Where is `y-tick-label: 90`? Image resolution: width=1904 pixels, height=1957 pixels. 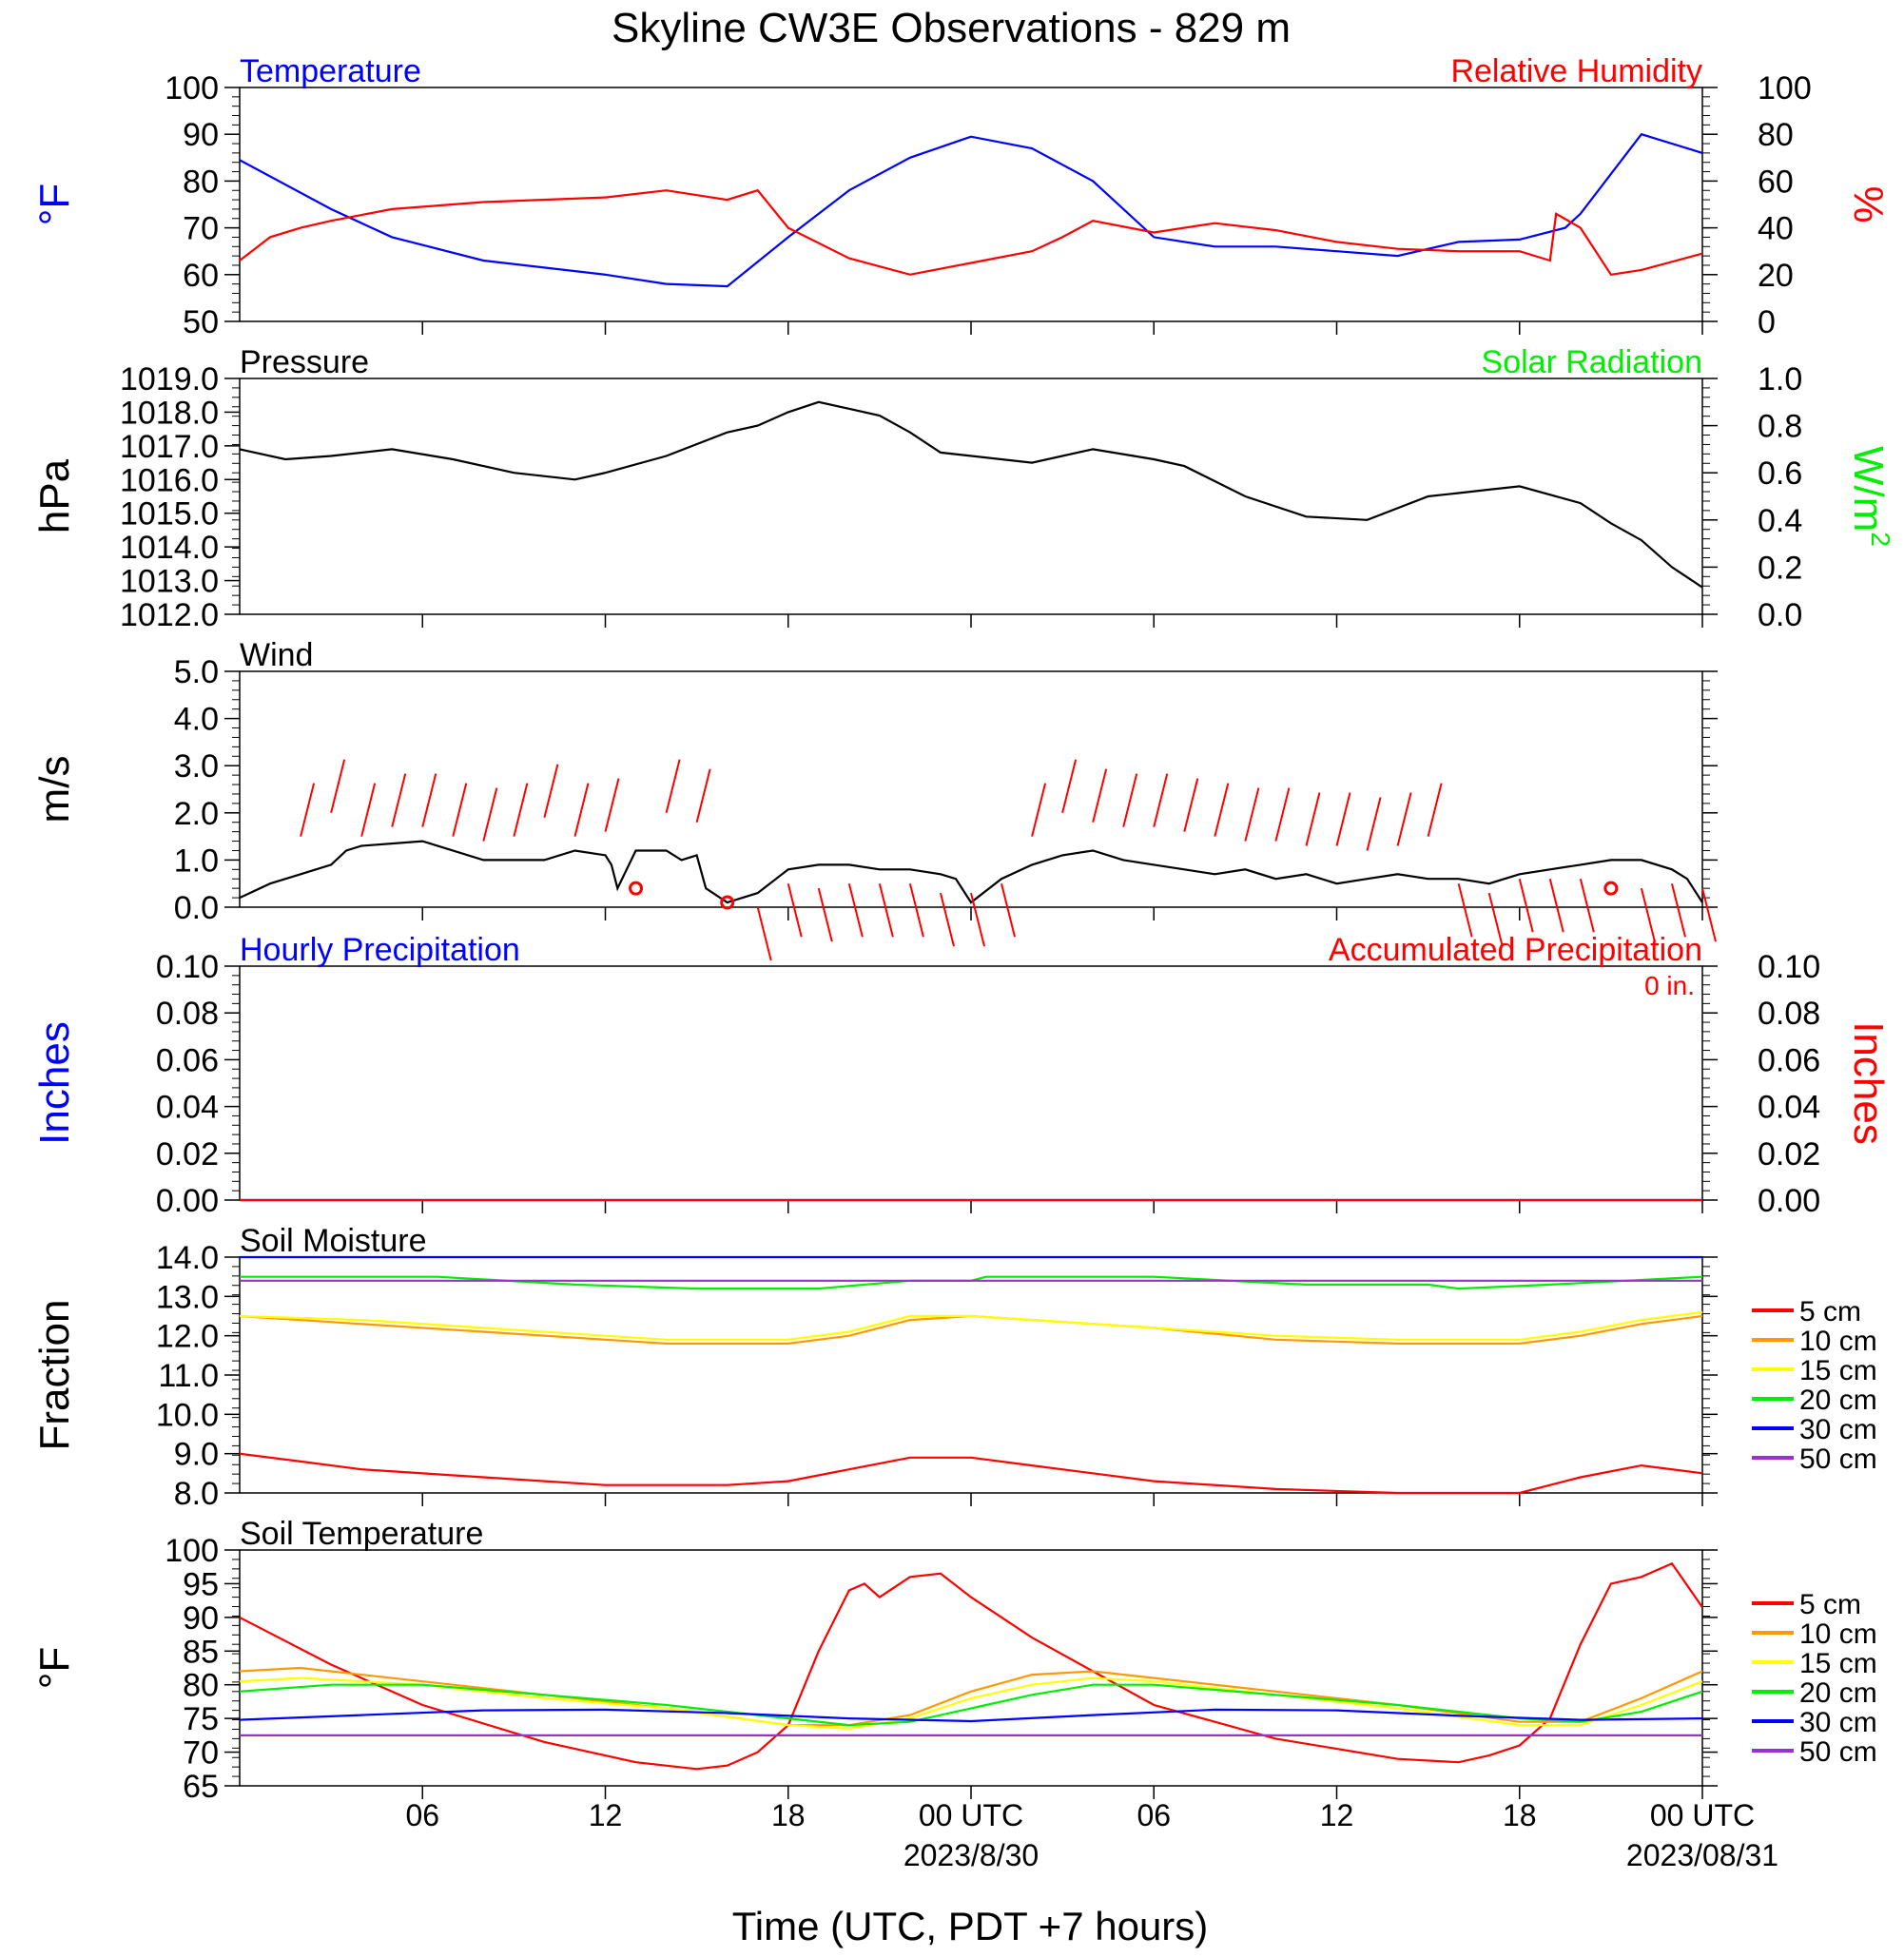
y-tick-label: 90 is located at coordinates (201, 1618).